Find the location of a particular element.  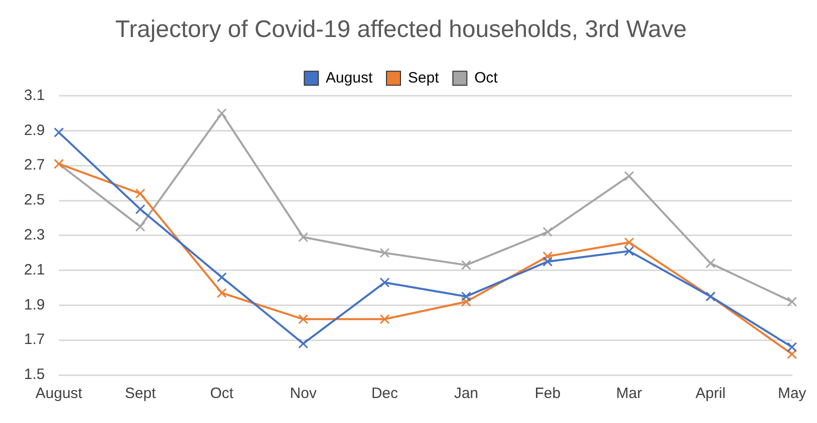

x-tick-label: May is located at coordinates (792, 393).